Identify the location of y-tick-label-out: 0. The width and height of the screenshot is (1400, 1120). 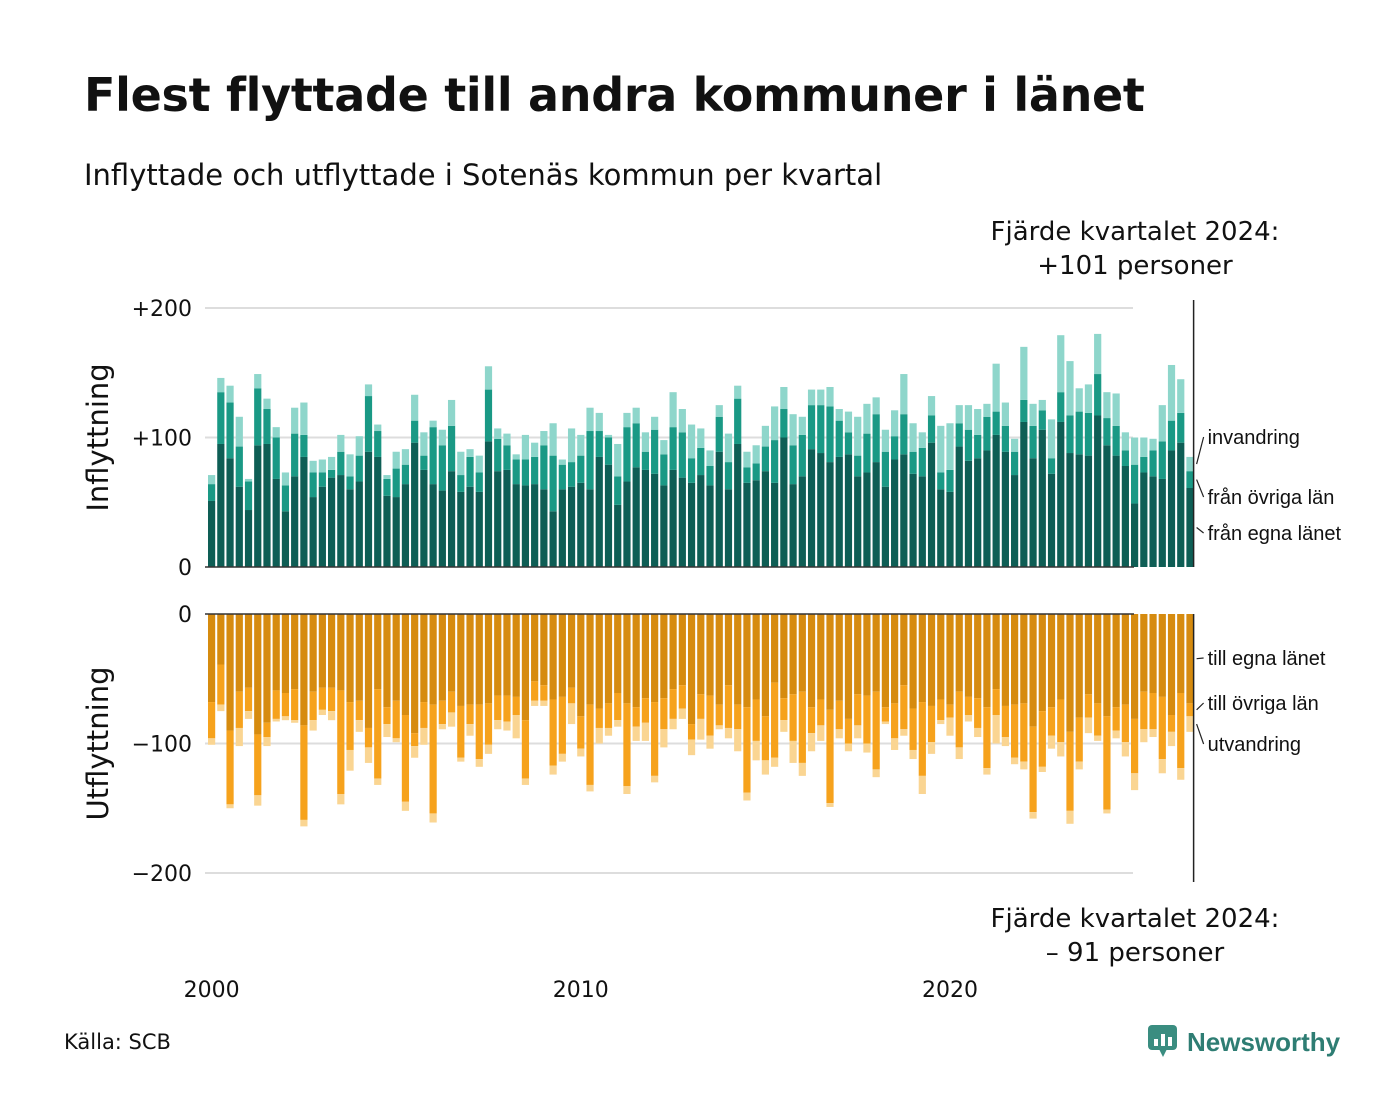
(185, 615).